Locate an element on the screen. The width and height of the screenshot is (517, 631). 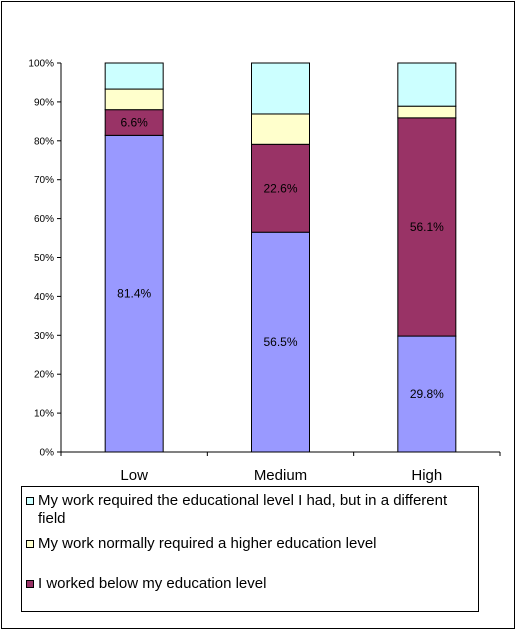
legend-swatch-different-field is located at coordinates (30, 501).